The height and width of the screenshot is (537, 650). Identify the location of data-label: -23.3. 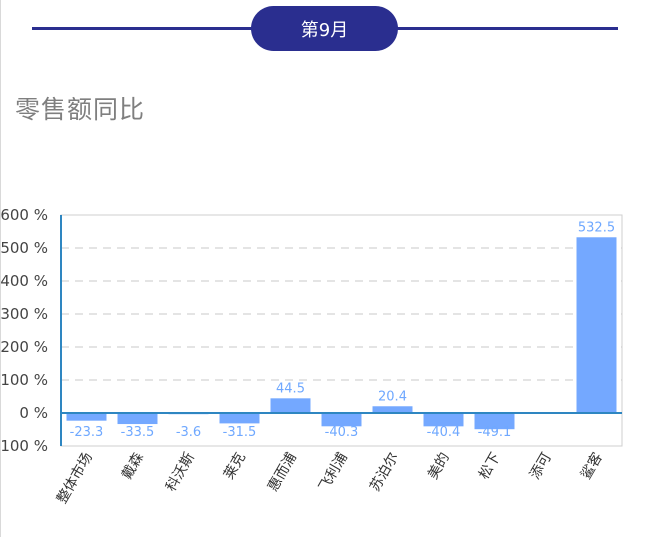
(87, 432).